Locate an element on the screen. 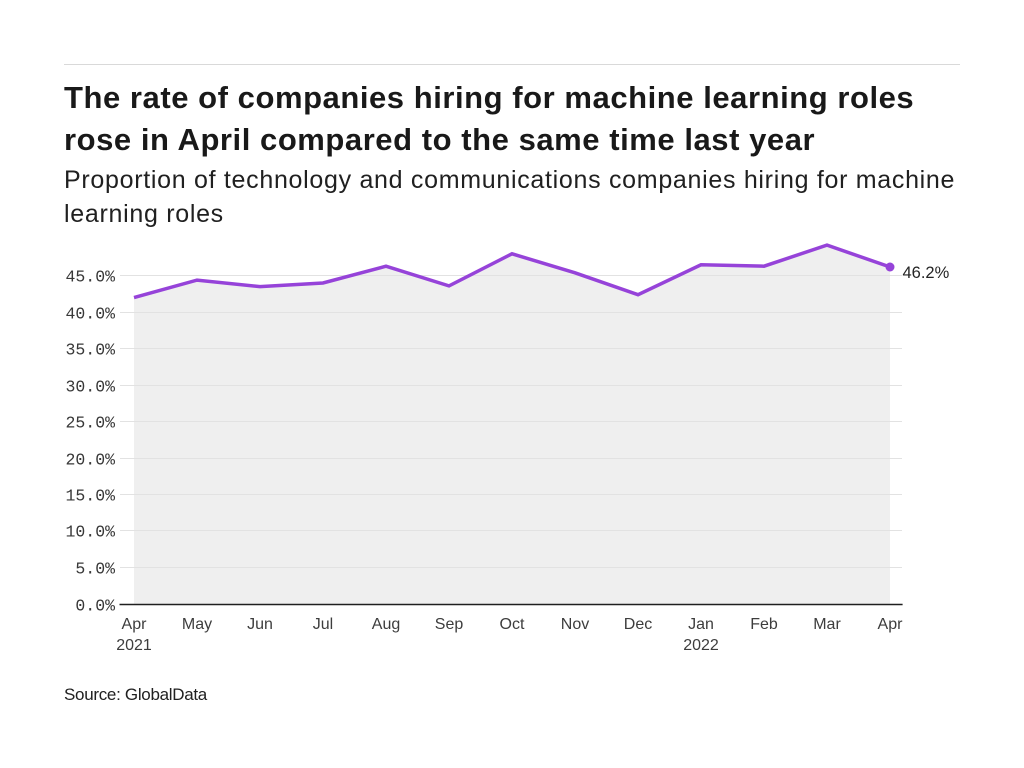 The image size is (1024, 768). svg-text: Nov is located at coordinates (575, 624).